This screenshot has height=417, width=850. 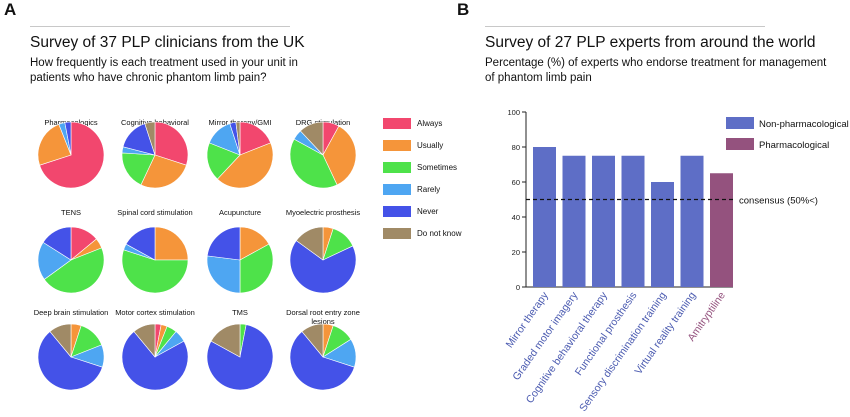 I want to click on y-tick-label: 100, so click(x=513, y=112).